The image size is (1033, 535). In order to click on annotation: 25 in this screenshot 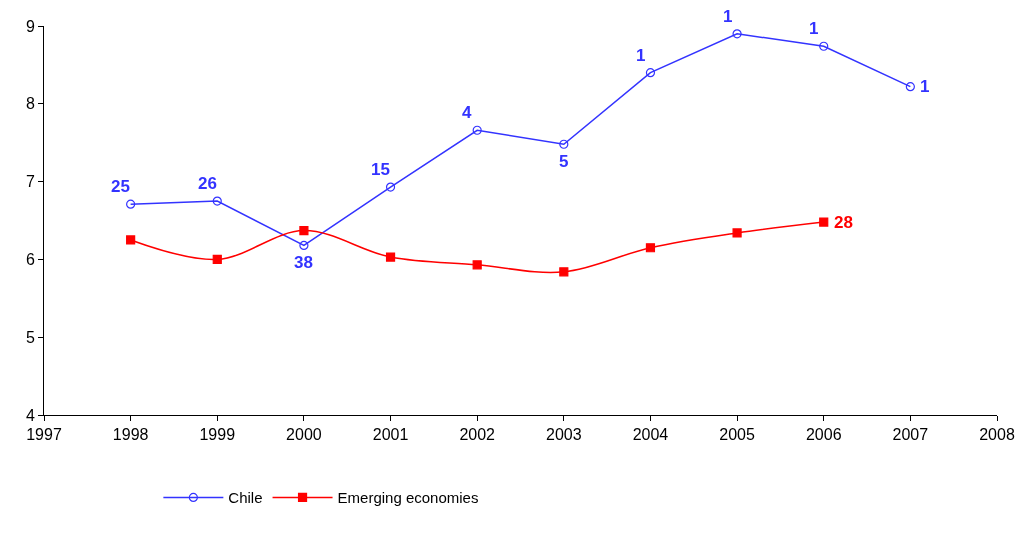, I will do `click(120, 186)`.